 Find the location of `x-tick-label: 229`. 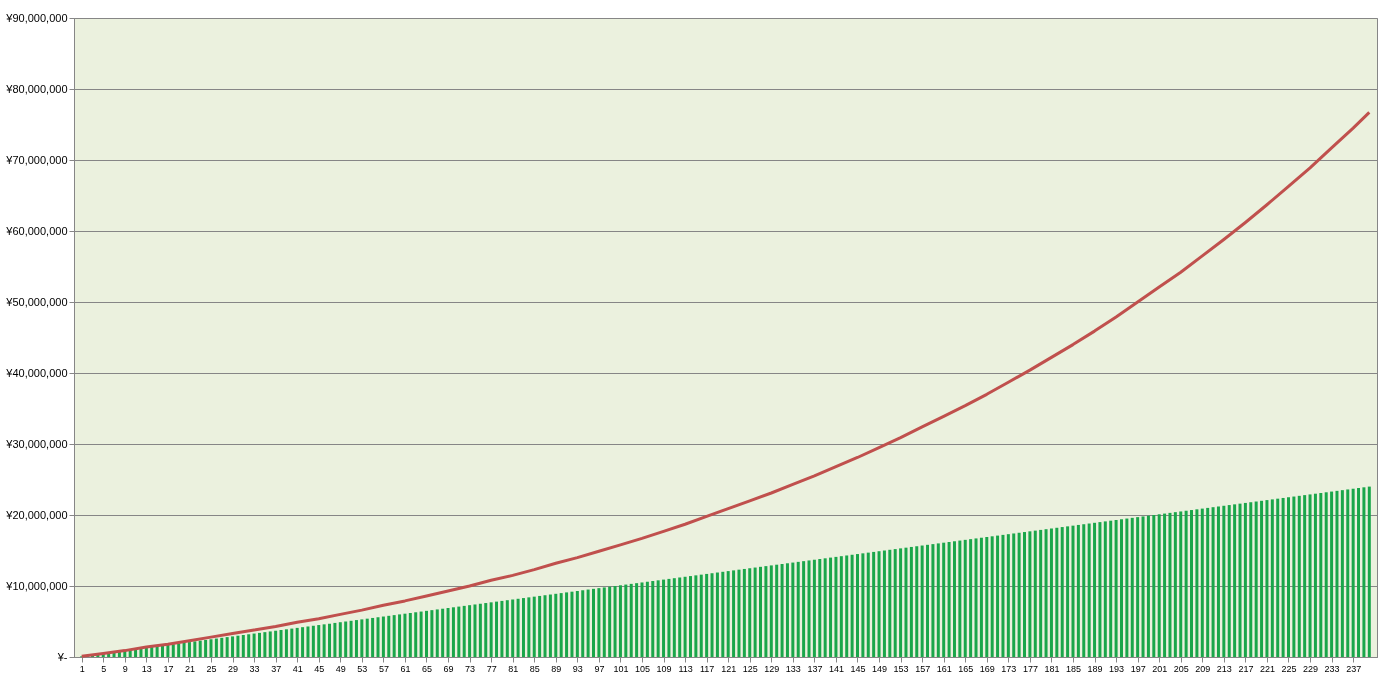

x-tick-label: 229 is located at coordinates (1311, 668).